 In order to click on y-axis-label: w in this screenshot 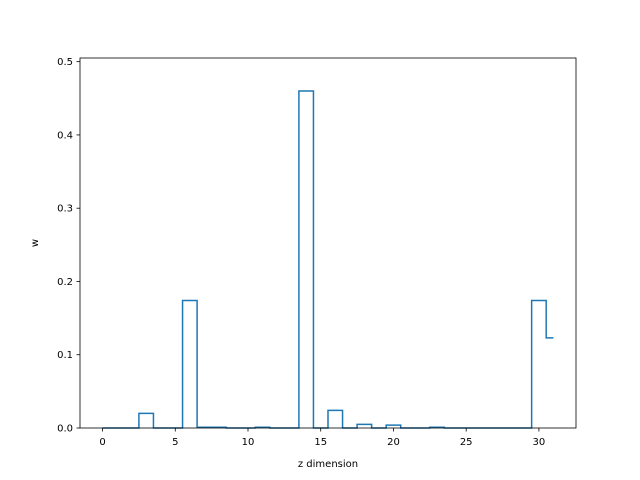, I will do `click(35, 243)`.